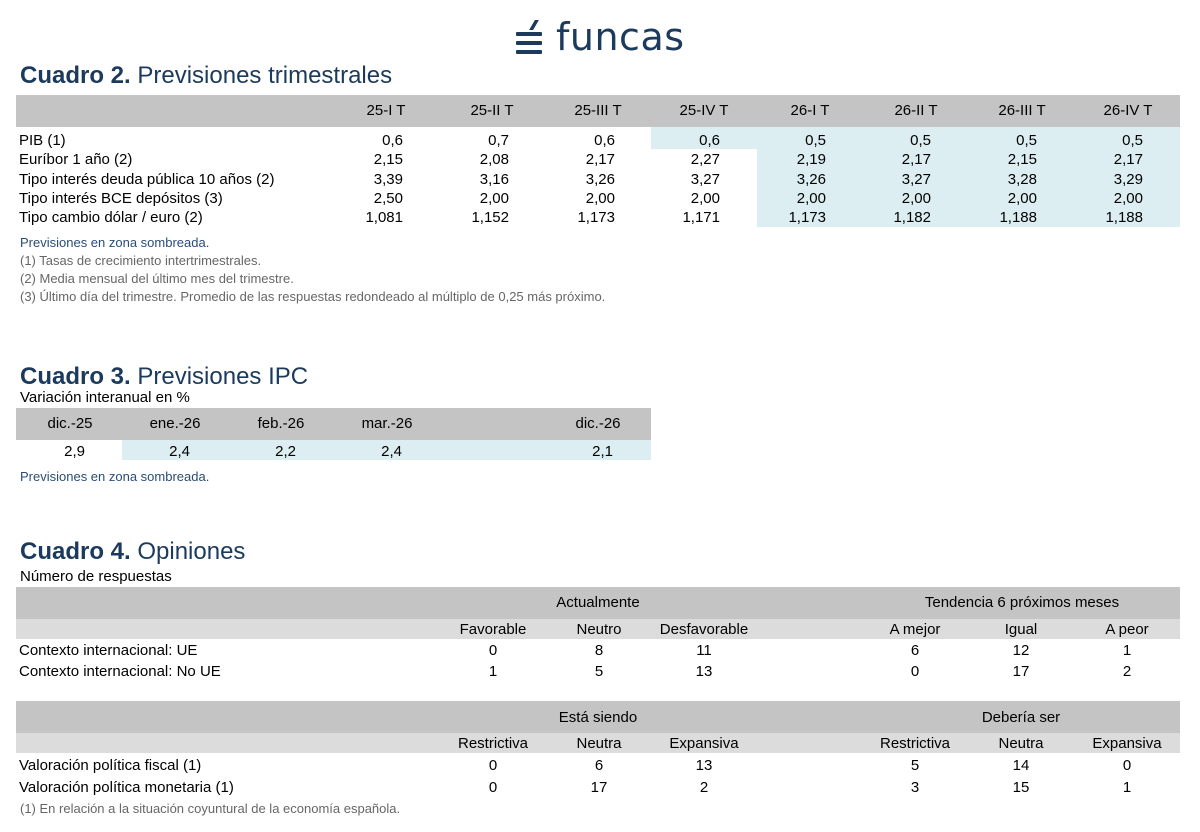 This screenshot has width=1200, height=832. I want to click on cuadro4-block1-col-header: Igual, so click(1021, 629).